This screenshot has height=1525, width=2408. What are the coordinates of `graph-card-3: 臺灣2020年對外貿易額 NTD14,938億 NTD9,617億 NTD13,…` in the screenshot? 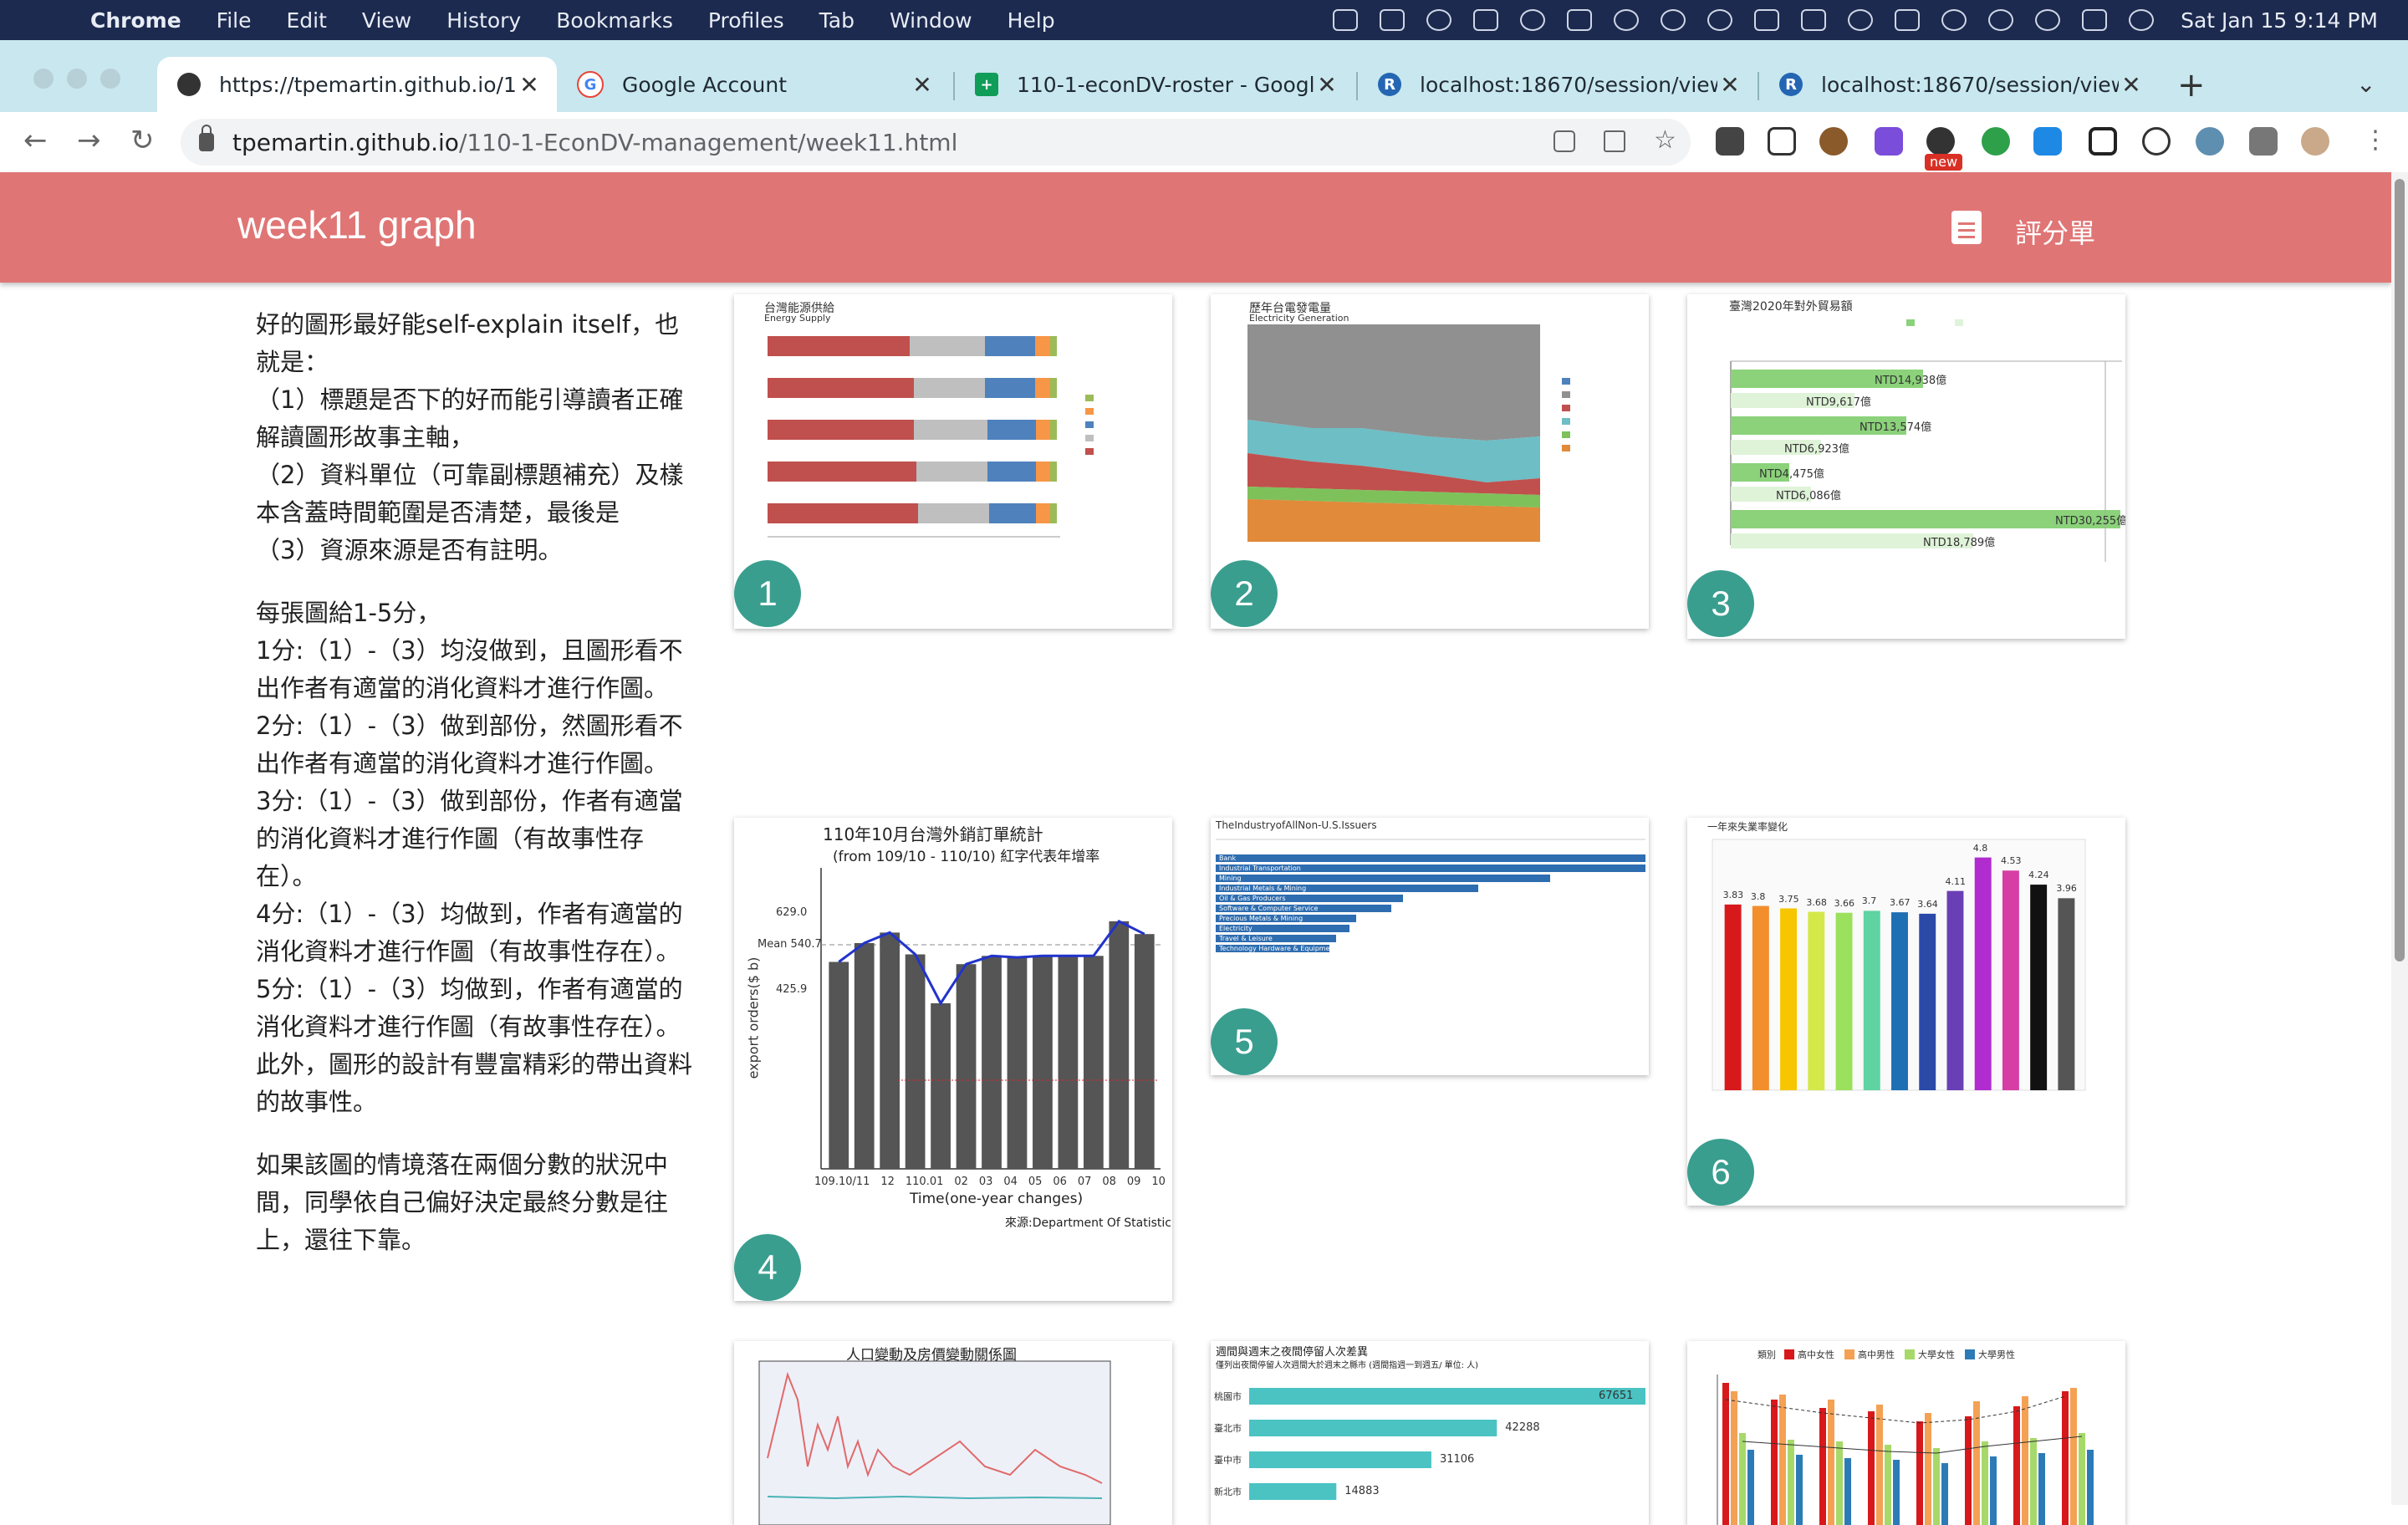 It's located at (1906, 466).